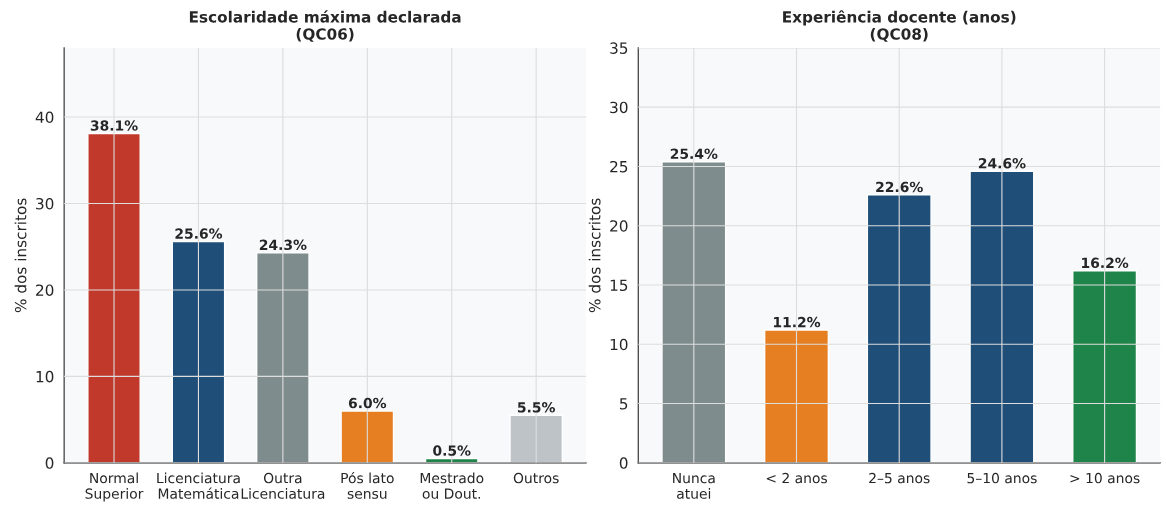 The height and width of the screenshot is (532, 1166). Describe the element at coordinates (899, 478) in the screenshot. I see `x-tick-label: 2–5 anos` at that location.